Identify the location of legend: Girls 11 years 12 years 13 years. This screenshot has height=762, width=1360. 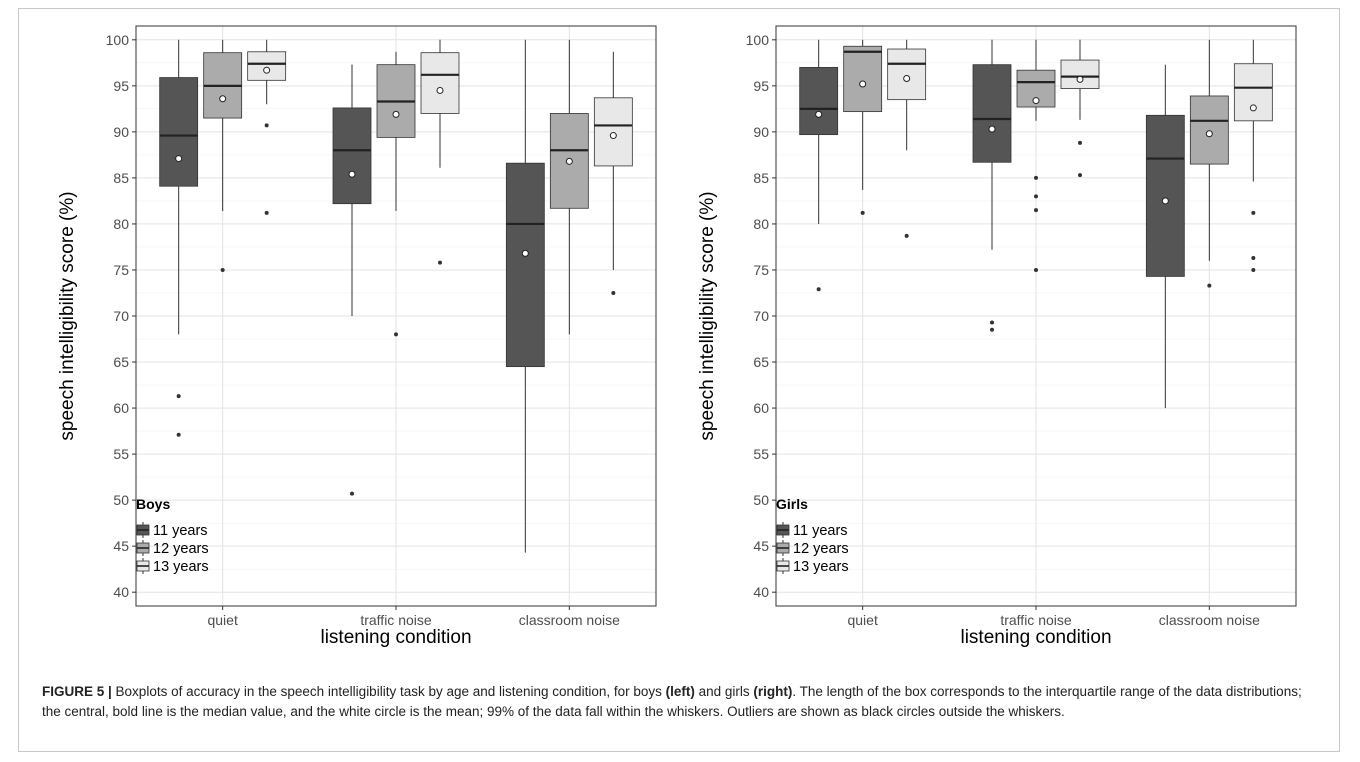
(812, 535).